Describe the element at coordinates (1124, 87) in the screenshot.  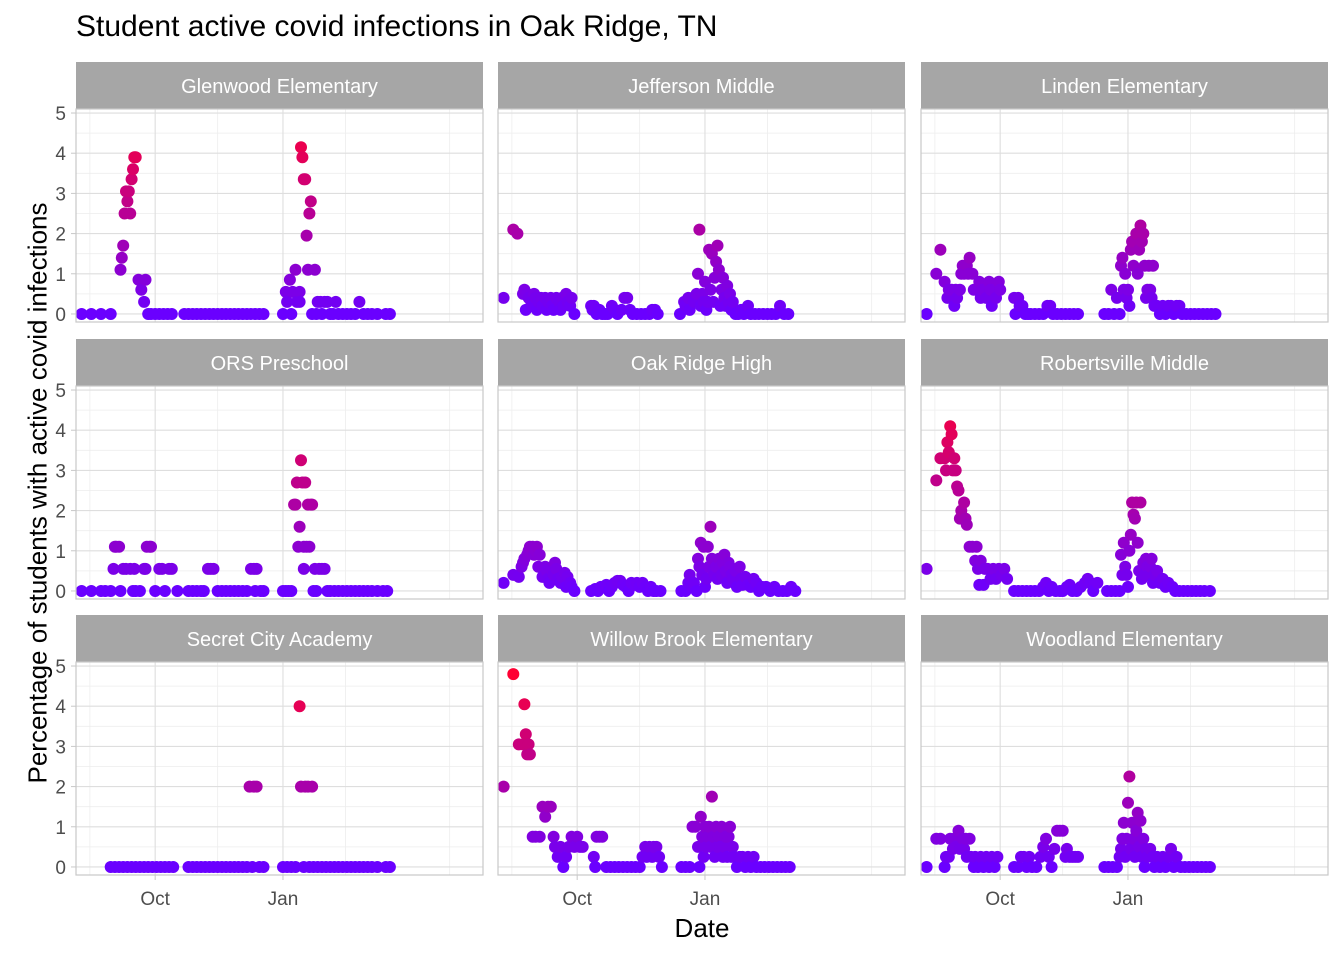
I see `facet-title: Linden Elementary` at that location.